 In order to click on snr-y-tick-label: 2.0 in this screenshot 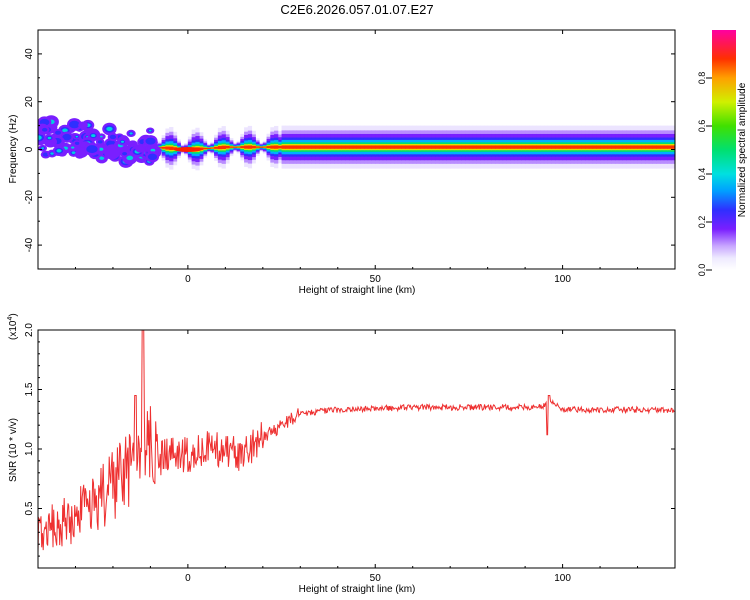, I will do `click(29, 330)`.